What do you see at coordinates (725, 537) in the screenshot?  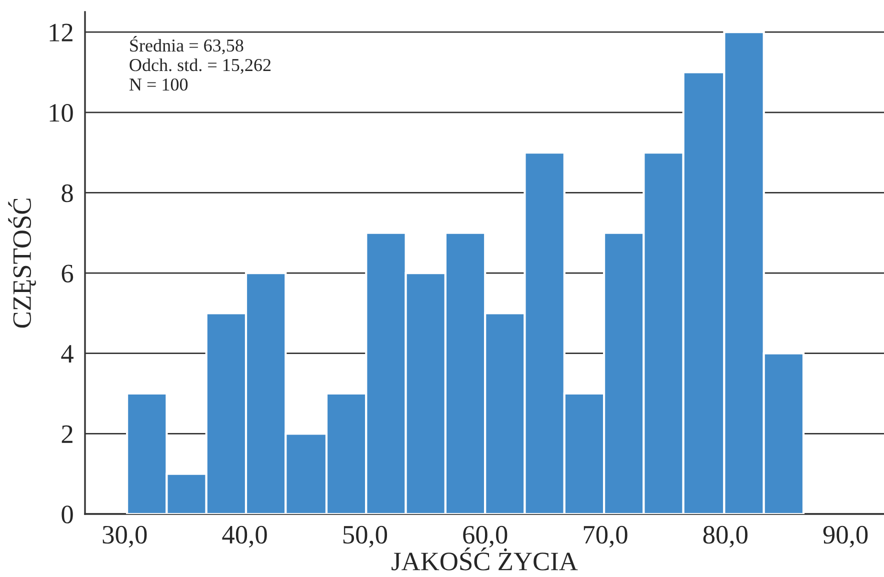 I see `x-tick-label: 80,0` at bounding box center [725, 537].